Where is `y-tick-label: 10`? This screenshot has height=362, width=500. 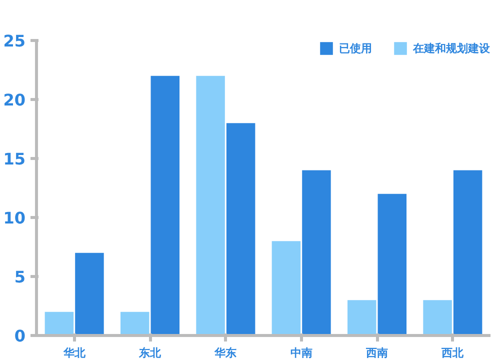 y-tick-label: 10 is located at coordinates (14, 218).